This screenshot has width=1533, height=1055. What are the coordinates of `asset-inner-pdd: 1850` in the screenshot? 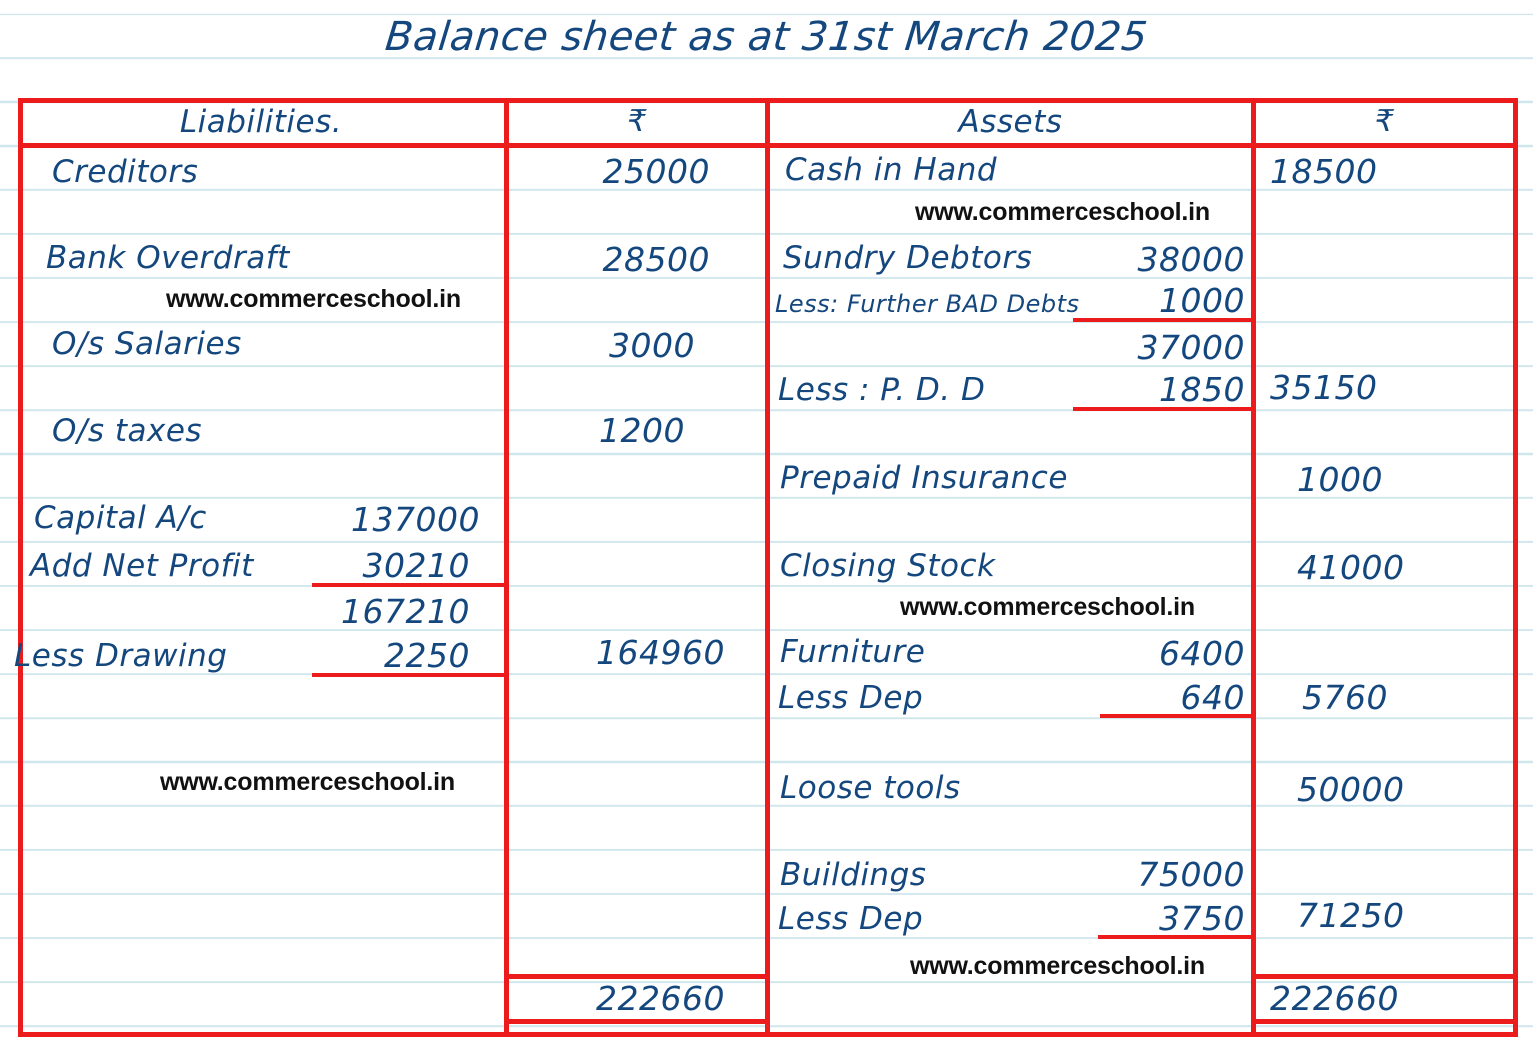 It's located at (1202, 389).